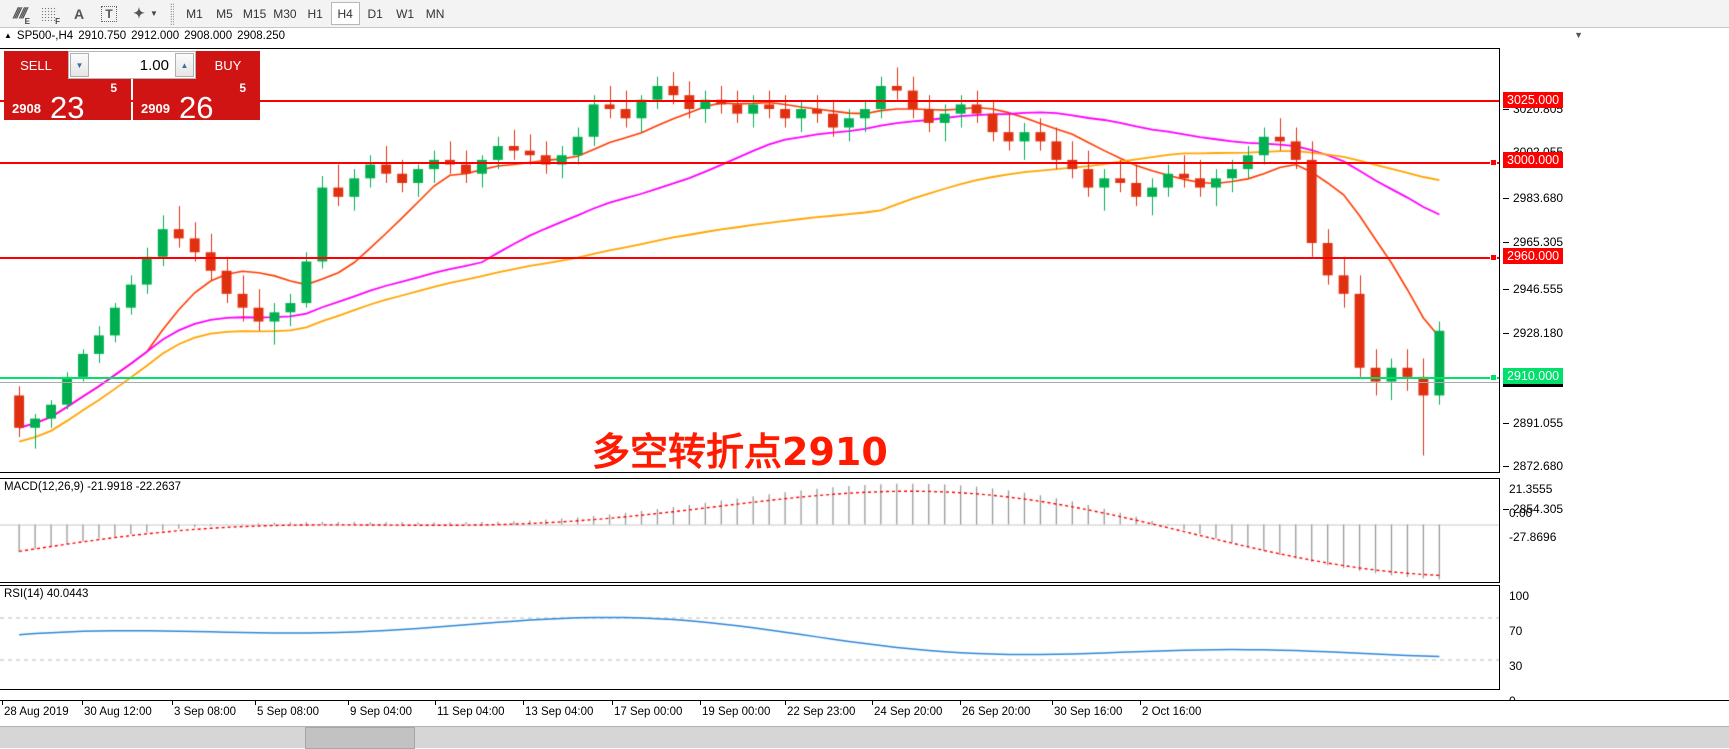  I want to click on time-axis-label: 5 Sep 08:00, so click(288, 712).